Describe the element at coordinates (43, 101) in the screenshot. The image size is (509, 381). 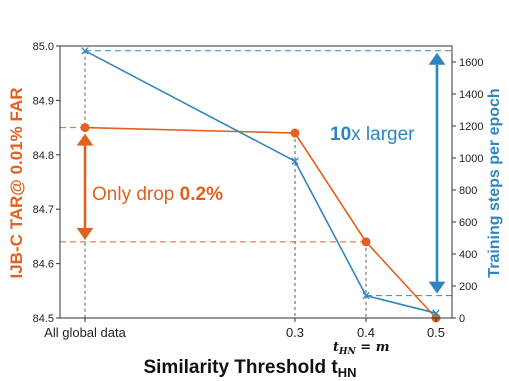
I see `y-tick-label-left: 84.9` at that location.